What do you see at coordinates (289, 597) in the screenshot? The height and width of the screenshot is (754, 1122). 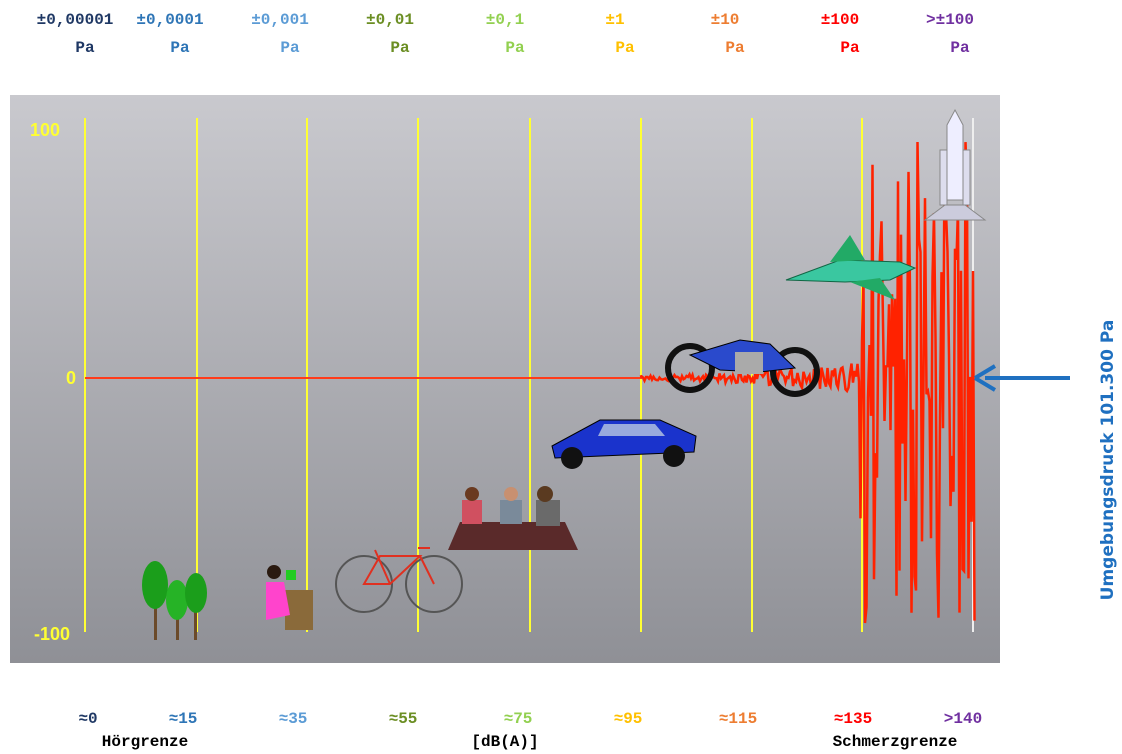 I see `reader-icon` at bounding box center [289, 597].